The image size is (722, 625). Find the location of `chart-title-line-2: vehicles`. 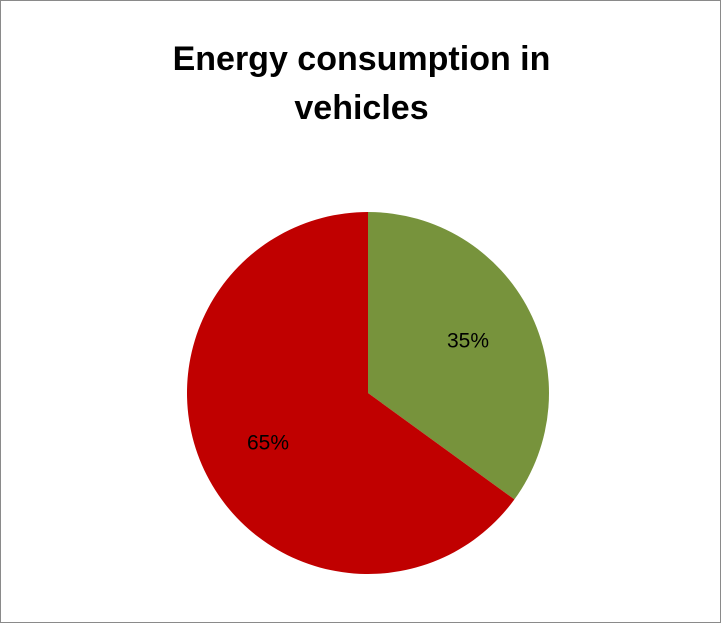

chart-title-line-2: vehicles is located at coordinates (361, 108).